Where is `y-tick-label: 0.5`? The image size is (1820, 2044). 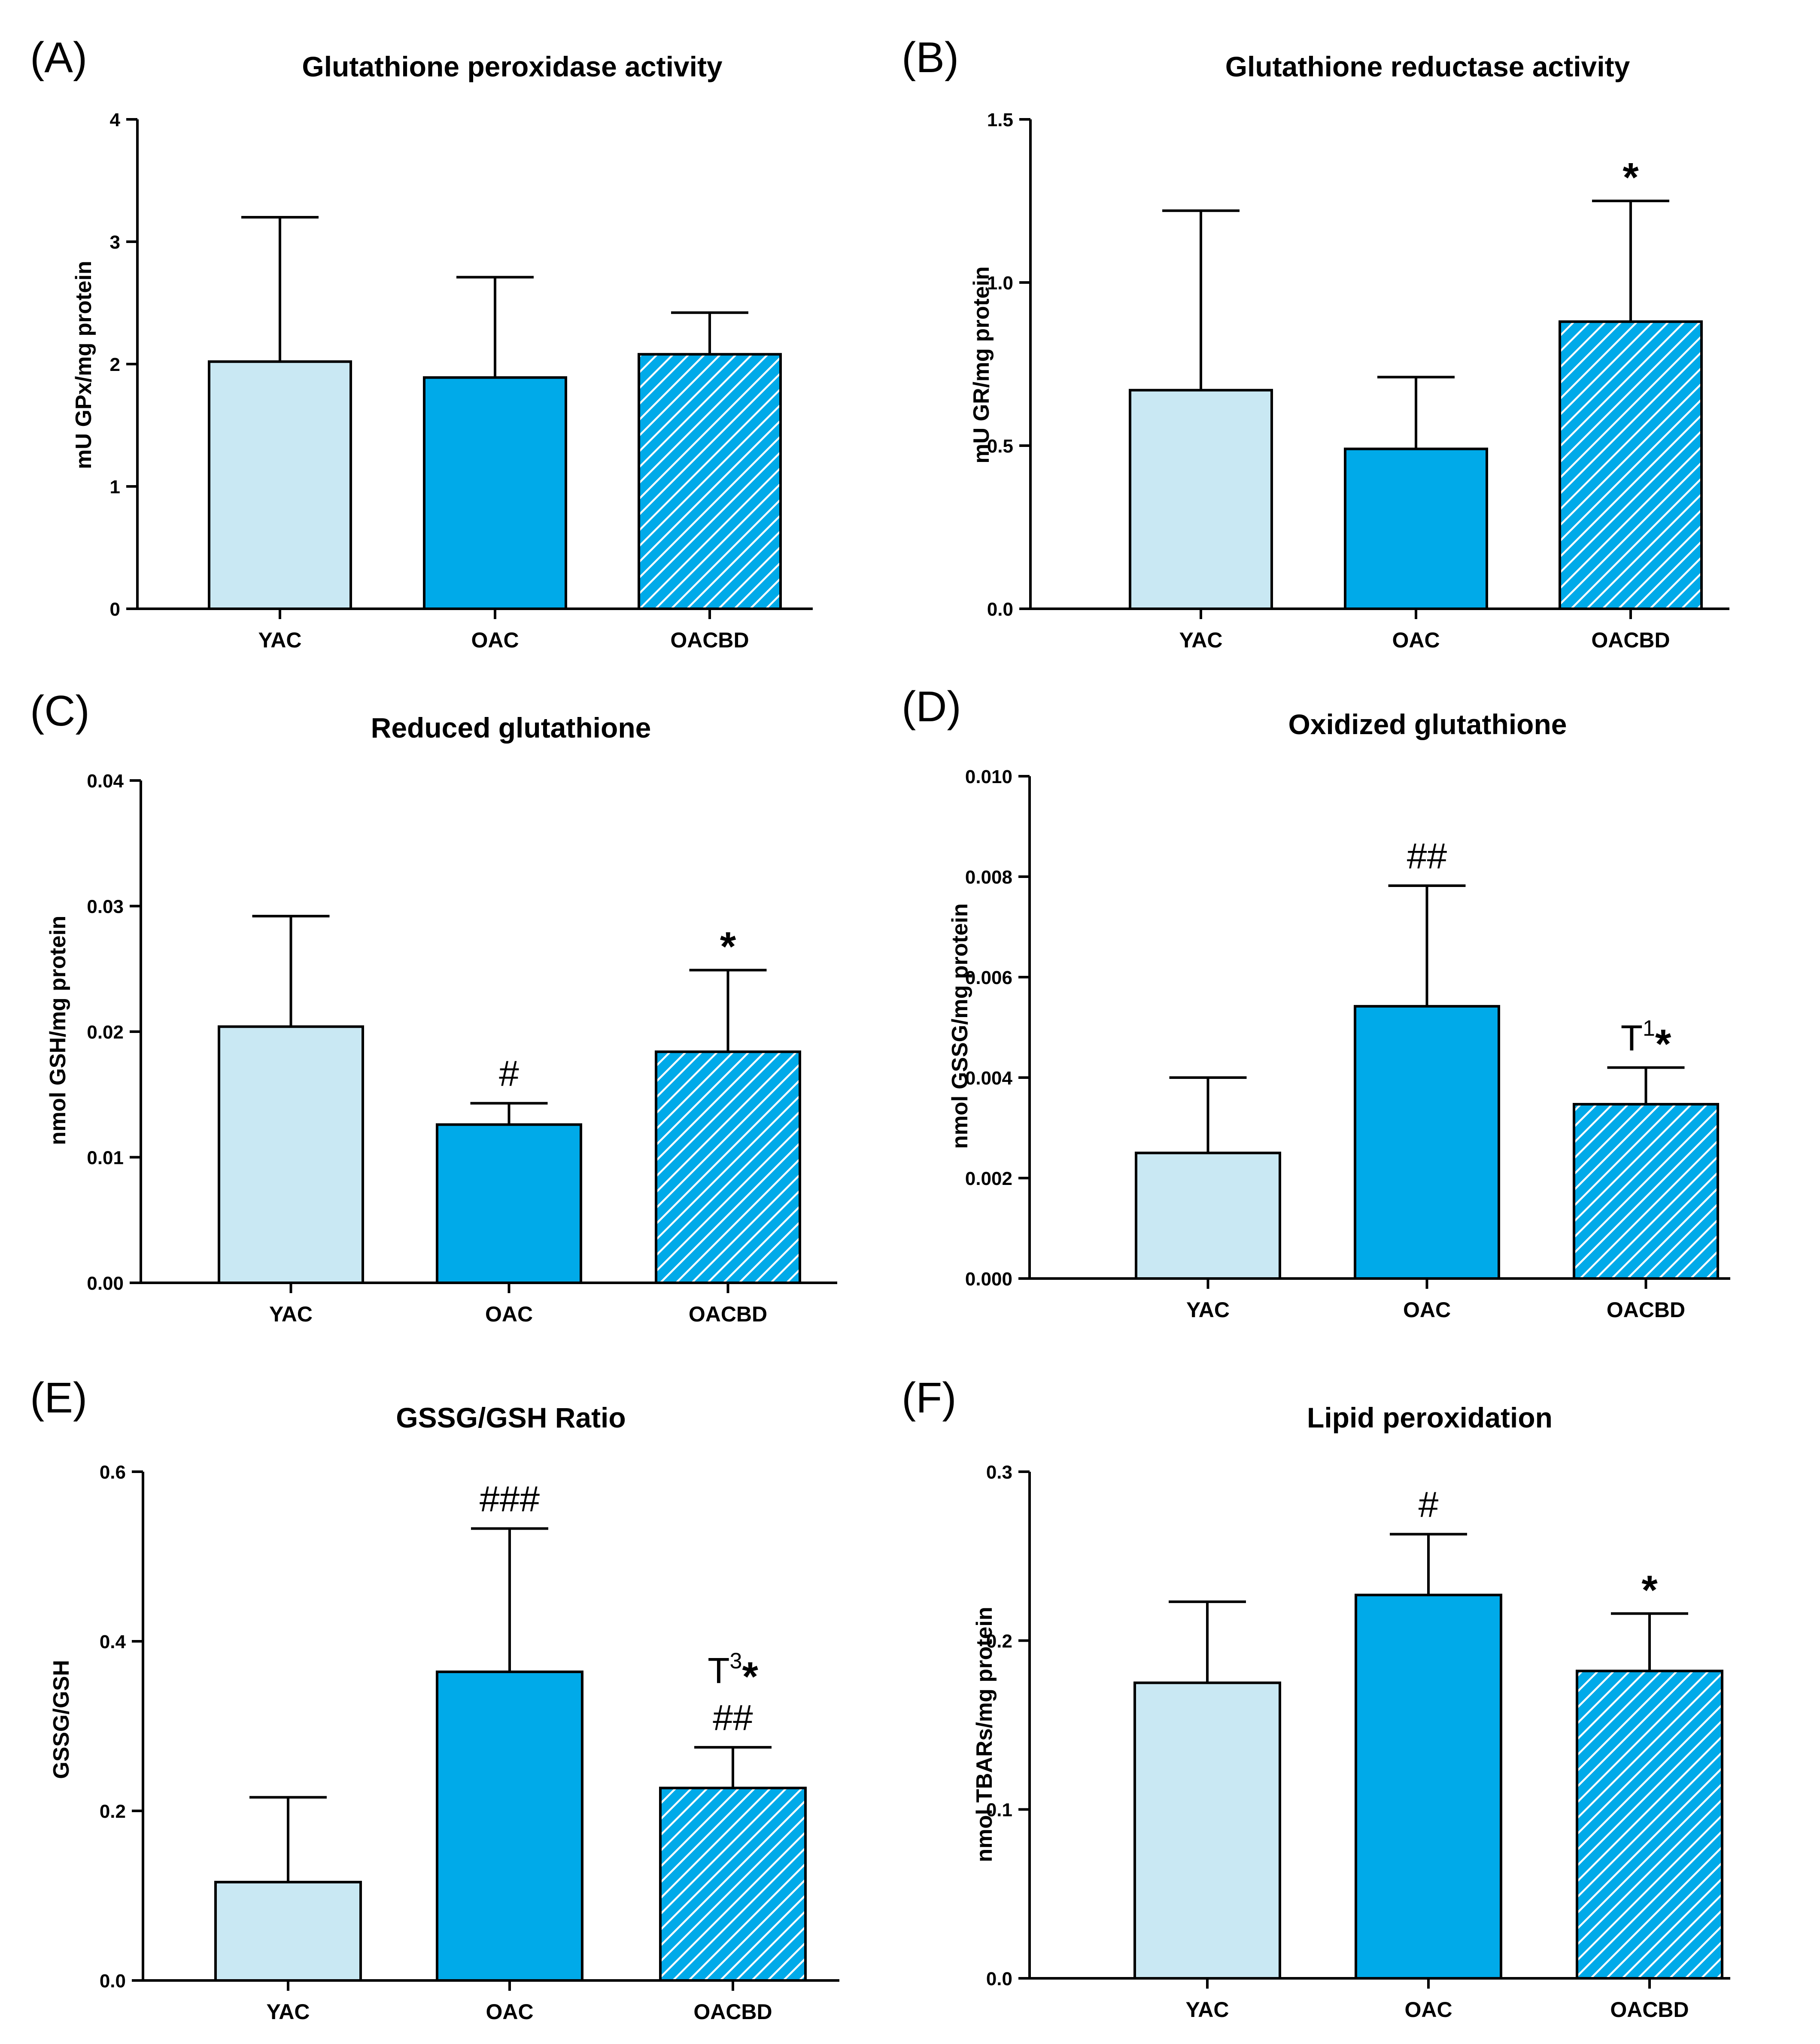 y-tick-label: 0.5 is located at coordinates (1000, 446).